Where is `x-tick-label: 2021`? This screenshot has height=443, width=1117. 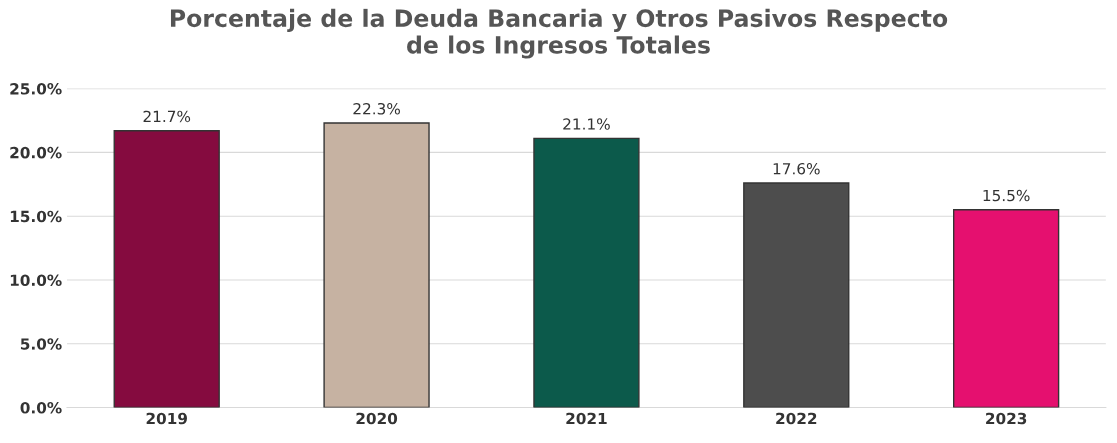 x-tick-label: 2021 is located at coordinates (586, 418).